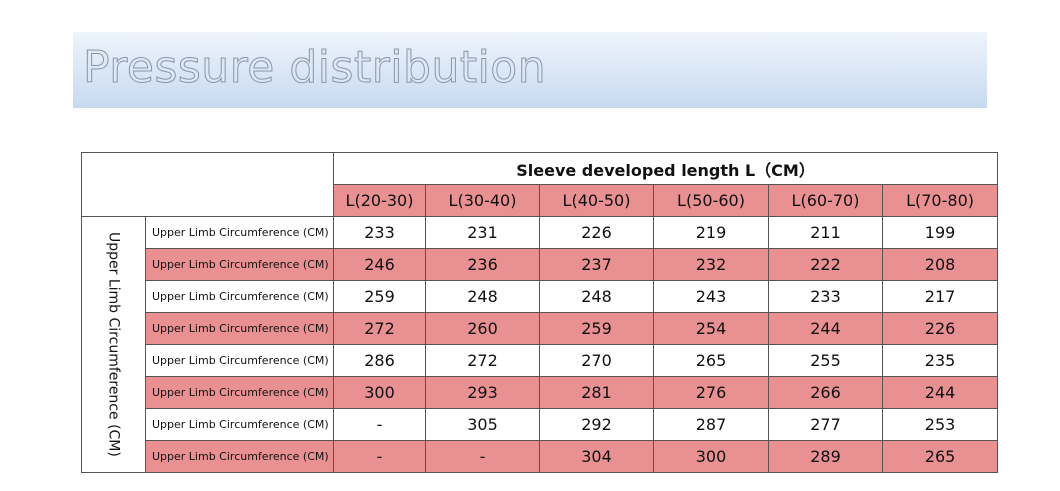 Image resolution: width=1060 pixels, height=491 pixels. Describe the element at coordinates (596, 424) in the screenshot. I see `cell: 292` at that location.